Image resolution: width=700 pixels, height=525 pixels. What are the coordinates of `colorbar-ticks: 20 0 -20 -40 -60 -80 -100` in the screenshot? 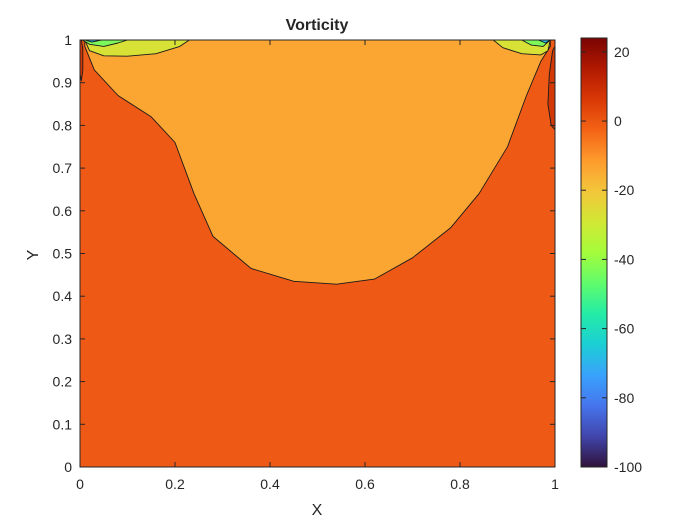 It's located at (611, 259).